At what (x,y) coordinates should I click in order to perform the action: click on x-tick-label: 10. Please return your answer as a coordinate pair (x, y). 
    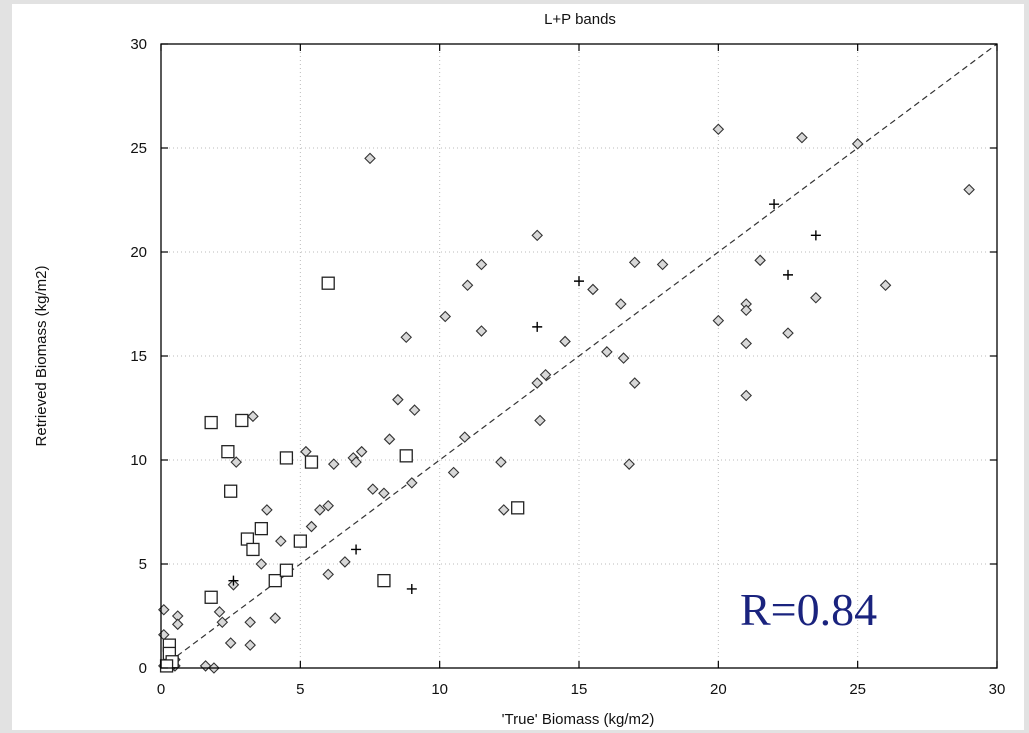
    Looking at the image, I should click on (439, 689).